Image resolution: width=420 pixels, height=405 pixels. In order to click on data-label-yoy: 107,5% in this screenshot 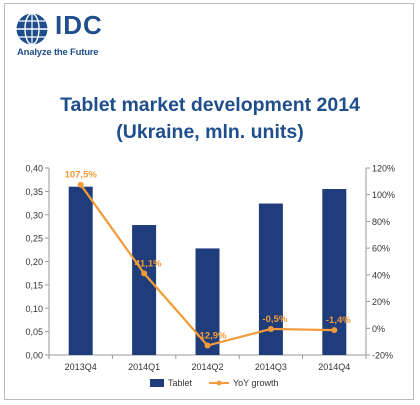, I will do `click(81, 175)`.